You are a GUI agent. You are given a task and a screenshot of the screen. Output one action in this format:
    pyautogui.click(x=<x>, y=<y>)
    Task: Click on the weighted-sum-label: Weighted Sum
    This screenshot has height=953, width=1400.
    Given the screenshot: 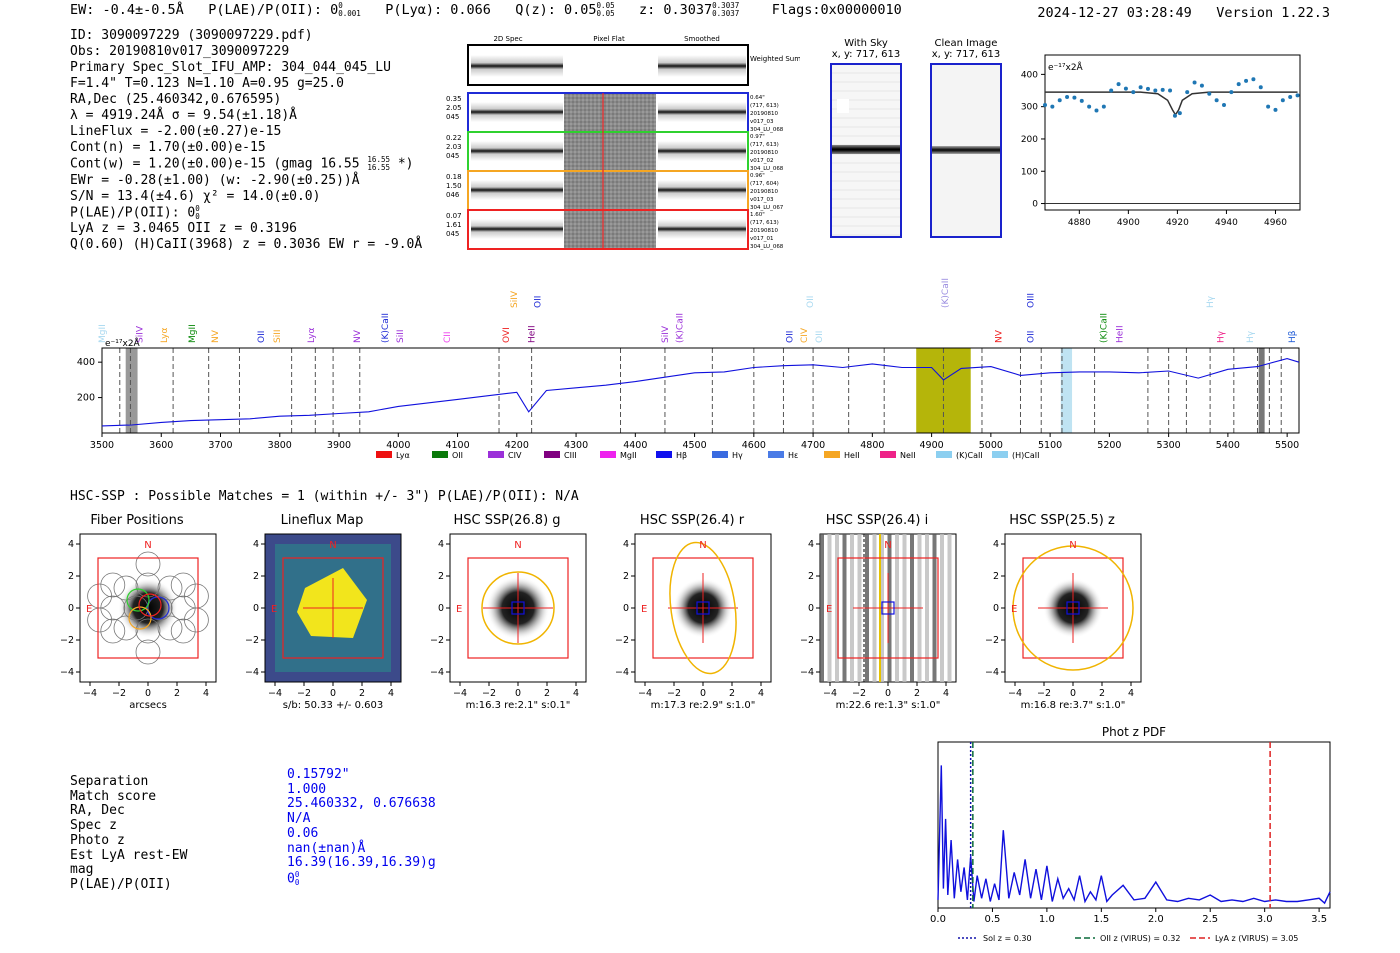 What is the action you would take?
    pyautogui.click(x=775, y=59)
    